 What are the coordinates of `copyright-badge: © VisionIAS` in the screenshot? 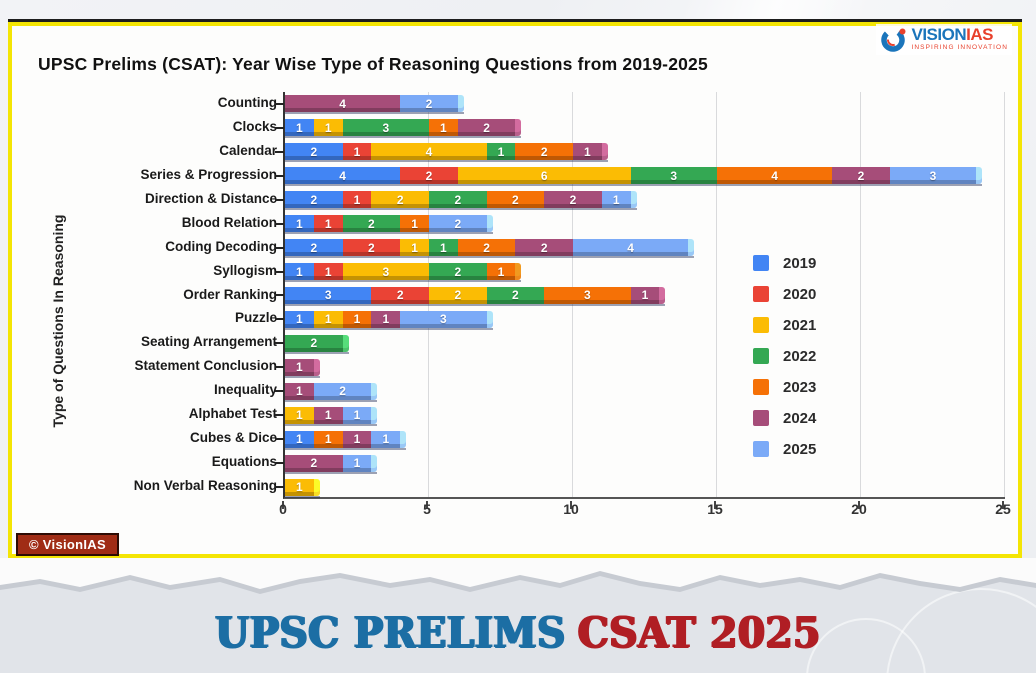 It's located at (67, 544).